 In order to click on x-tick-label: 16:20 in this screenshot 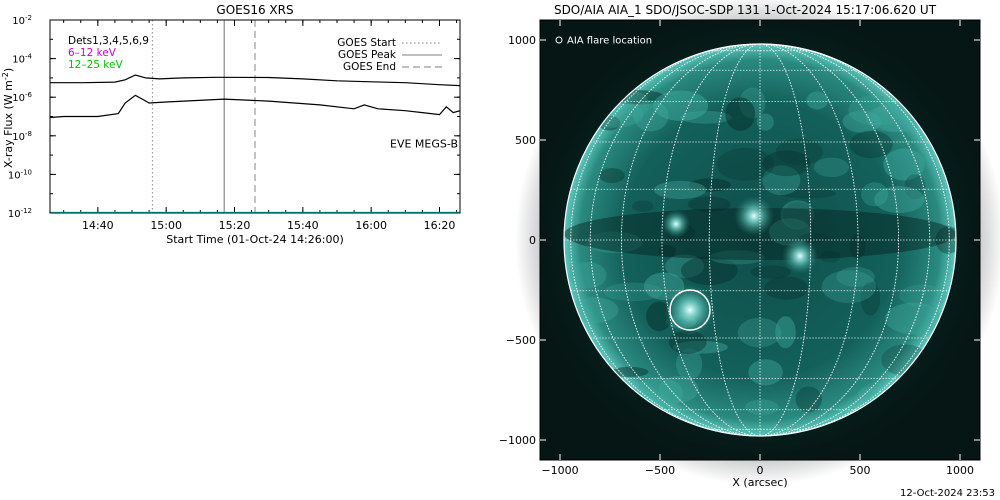, I will do `click(440, 225)`.